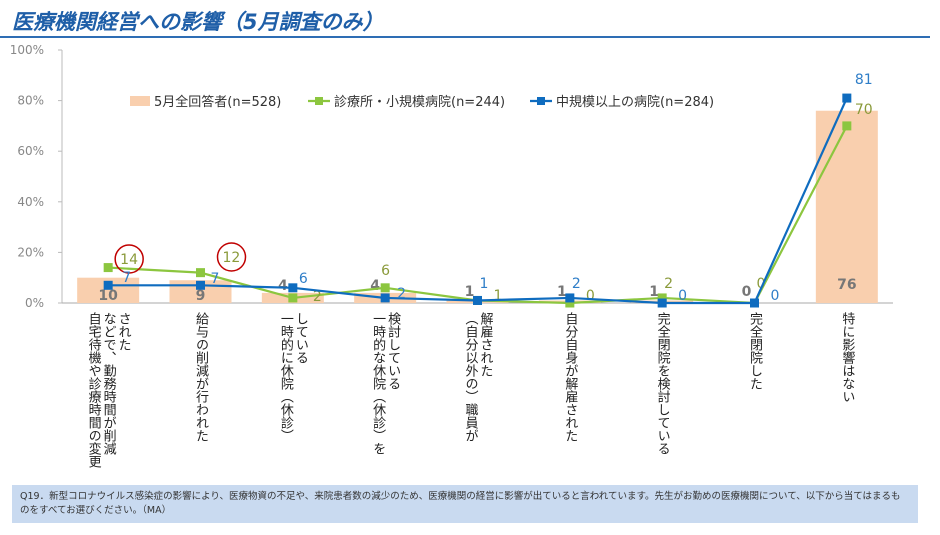 The height and width of the screenshot is (535, 940). What do you see at coordinates (30, 151) in the screenshot?
I see `y-tick-label: 60%` at bounding box center [30, 151].